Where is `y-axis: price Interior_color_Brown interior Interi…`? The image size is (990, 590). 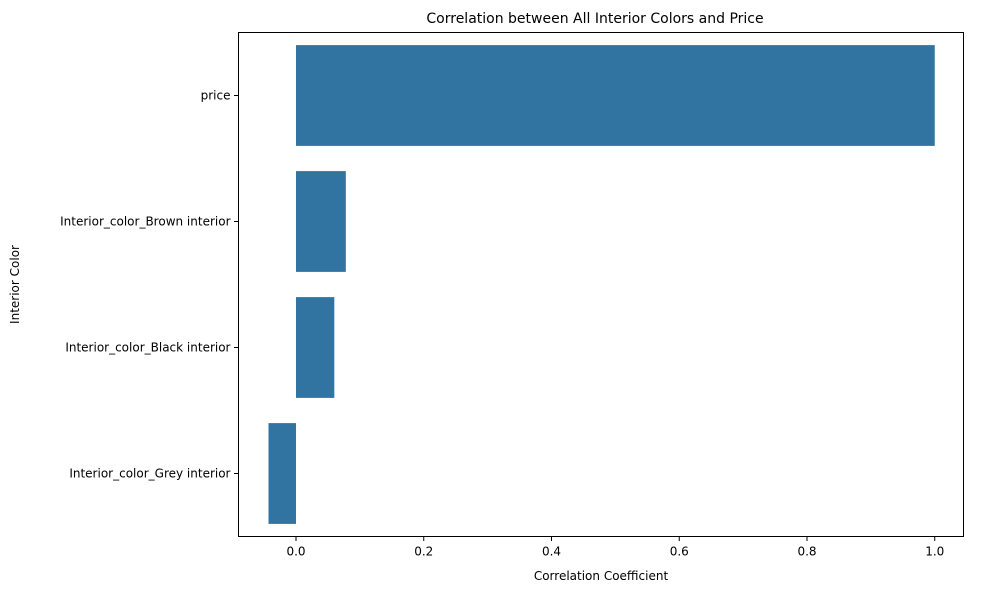
y-axis: price Interior_color_Brown interior Interi… is located at coordinates (149, 285).